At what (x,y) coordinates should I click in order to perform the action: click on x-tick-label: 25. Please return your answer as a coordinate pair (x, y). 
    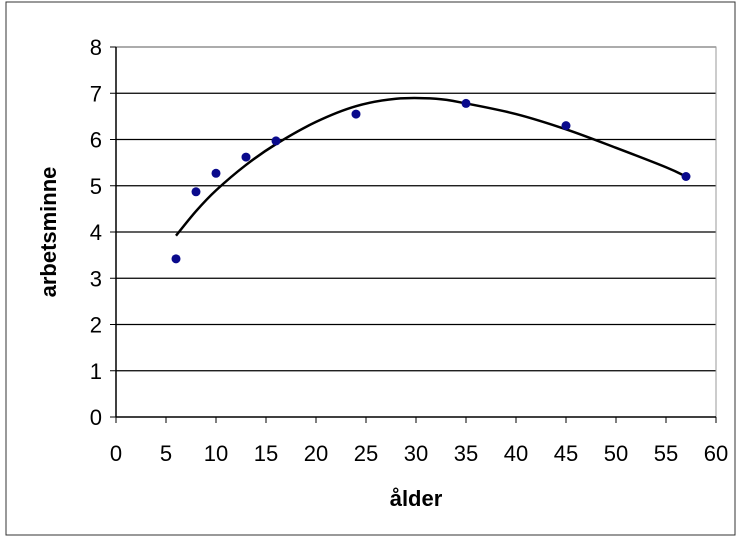
    Looking at the image, I should click on (366, 453).